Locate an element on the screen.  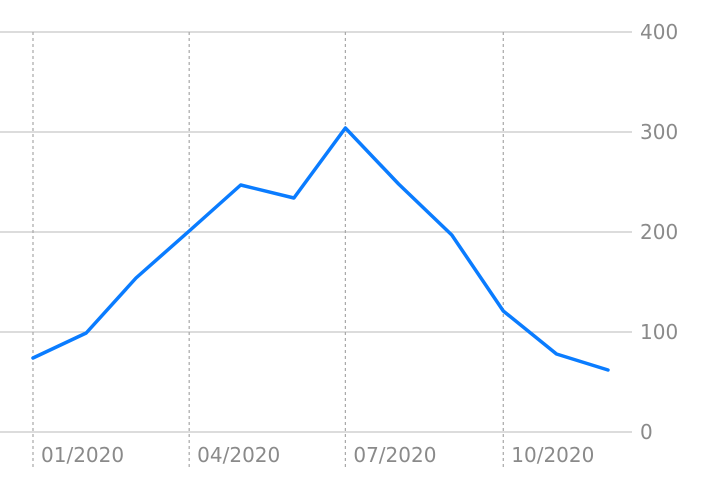
y-tick-label: 100 is located at coordinates (659, 332).